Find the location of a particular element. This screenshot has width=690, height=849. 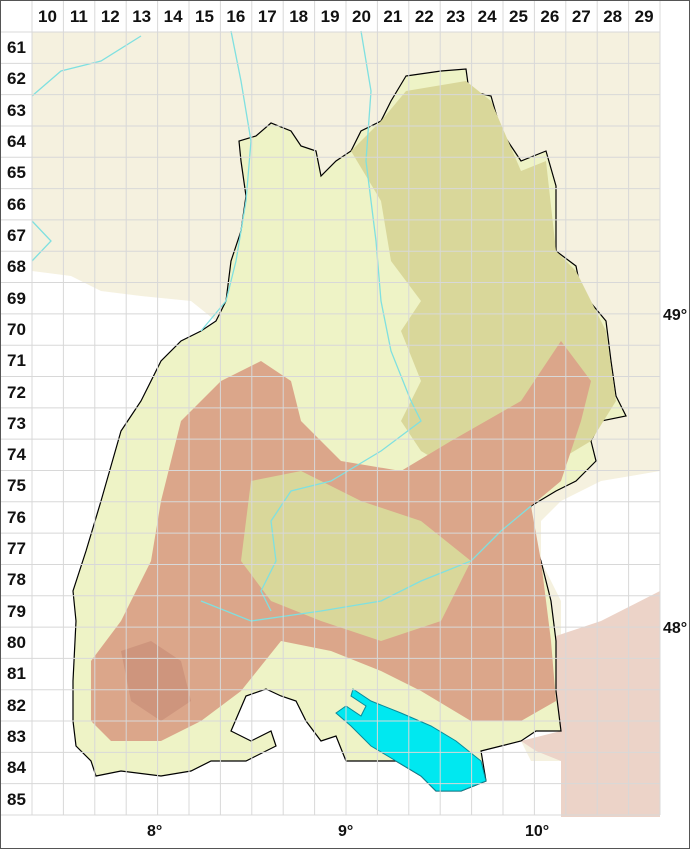

river-rhine is located at coordinates (226, 181).